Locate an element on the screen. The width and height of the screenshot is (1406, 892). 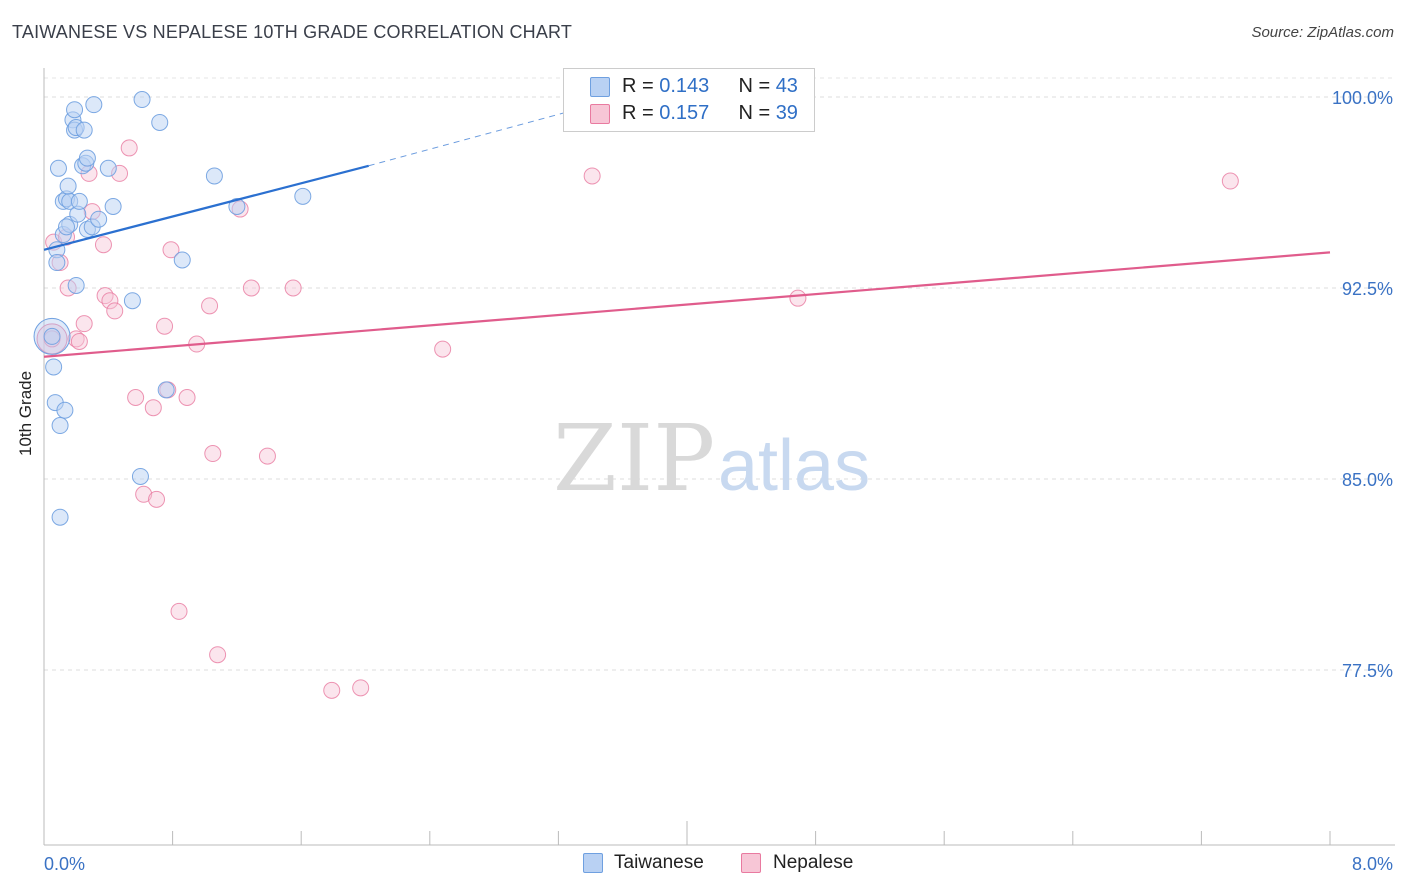
x-tick-label-min: 0.0% is located at coordinates (64, 864).